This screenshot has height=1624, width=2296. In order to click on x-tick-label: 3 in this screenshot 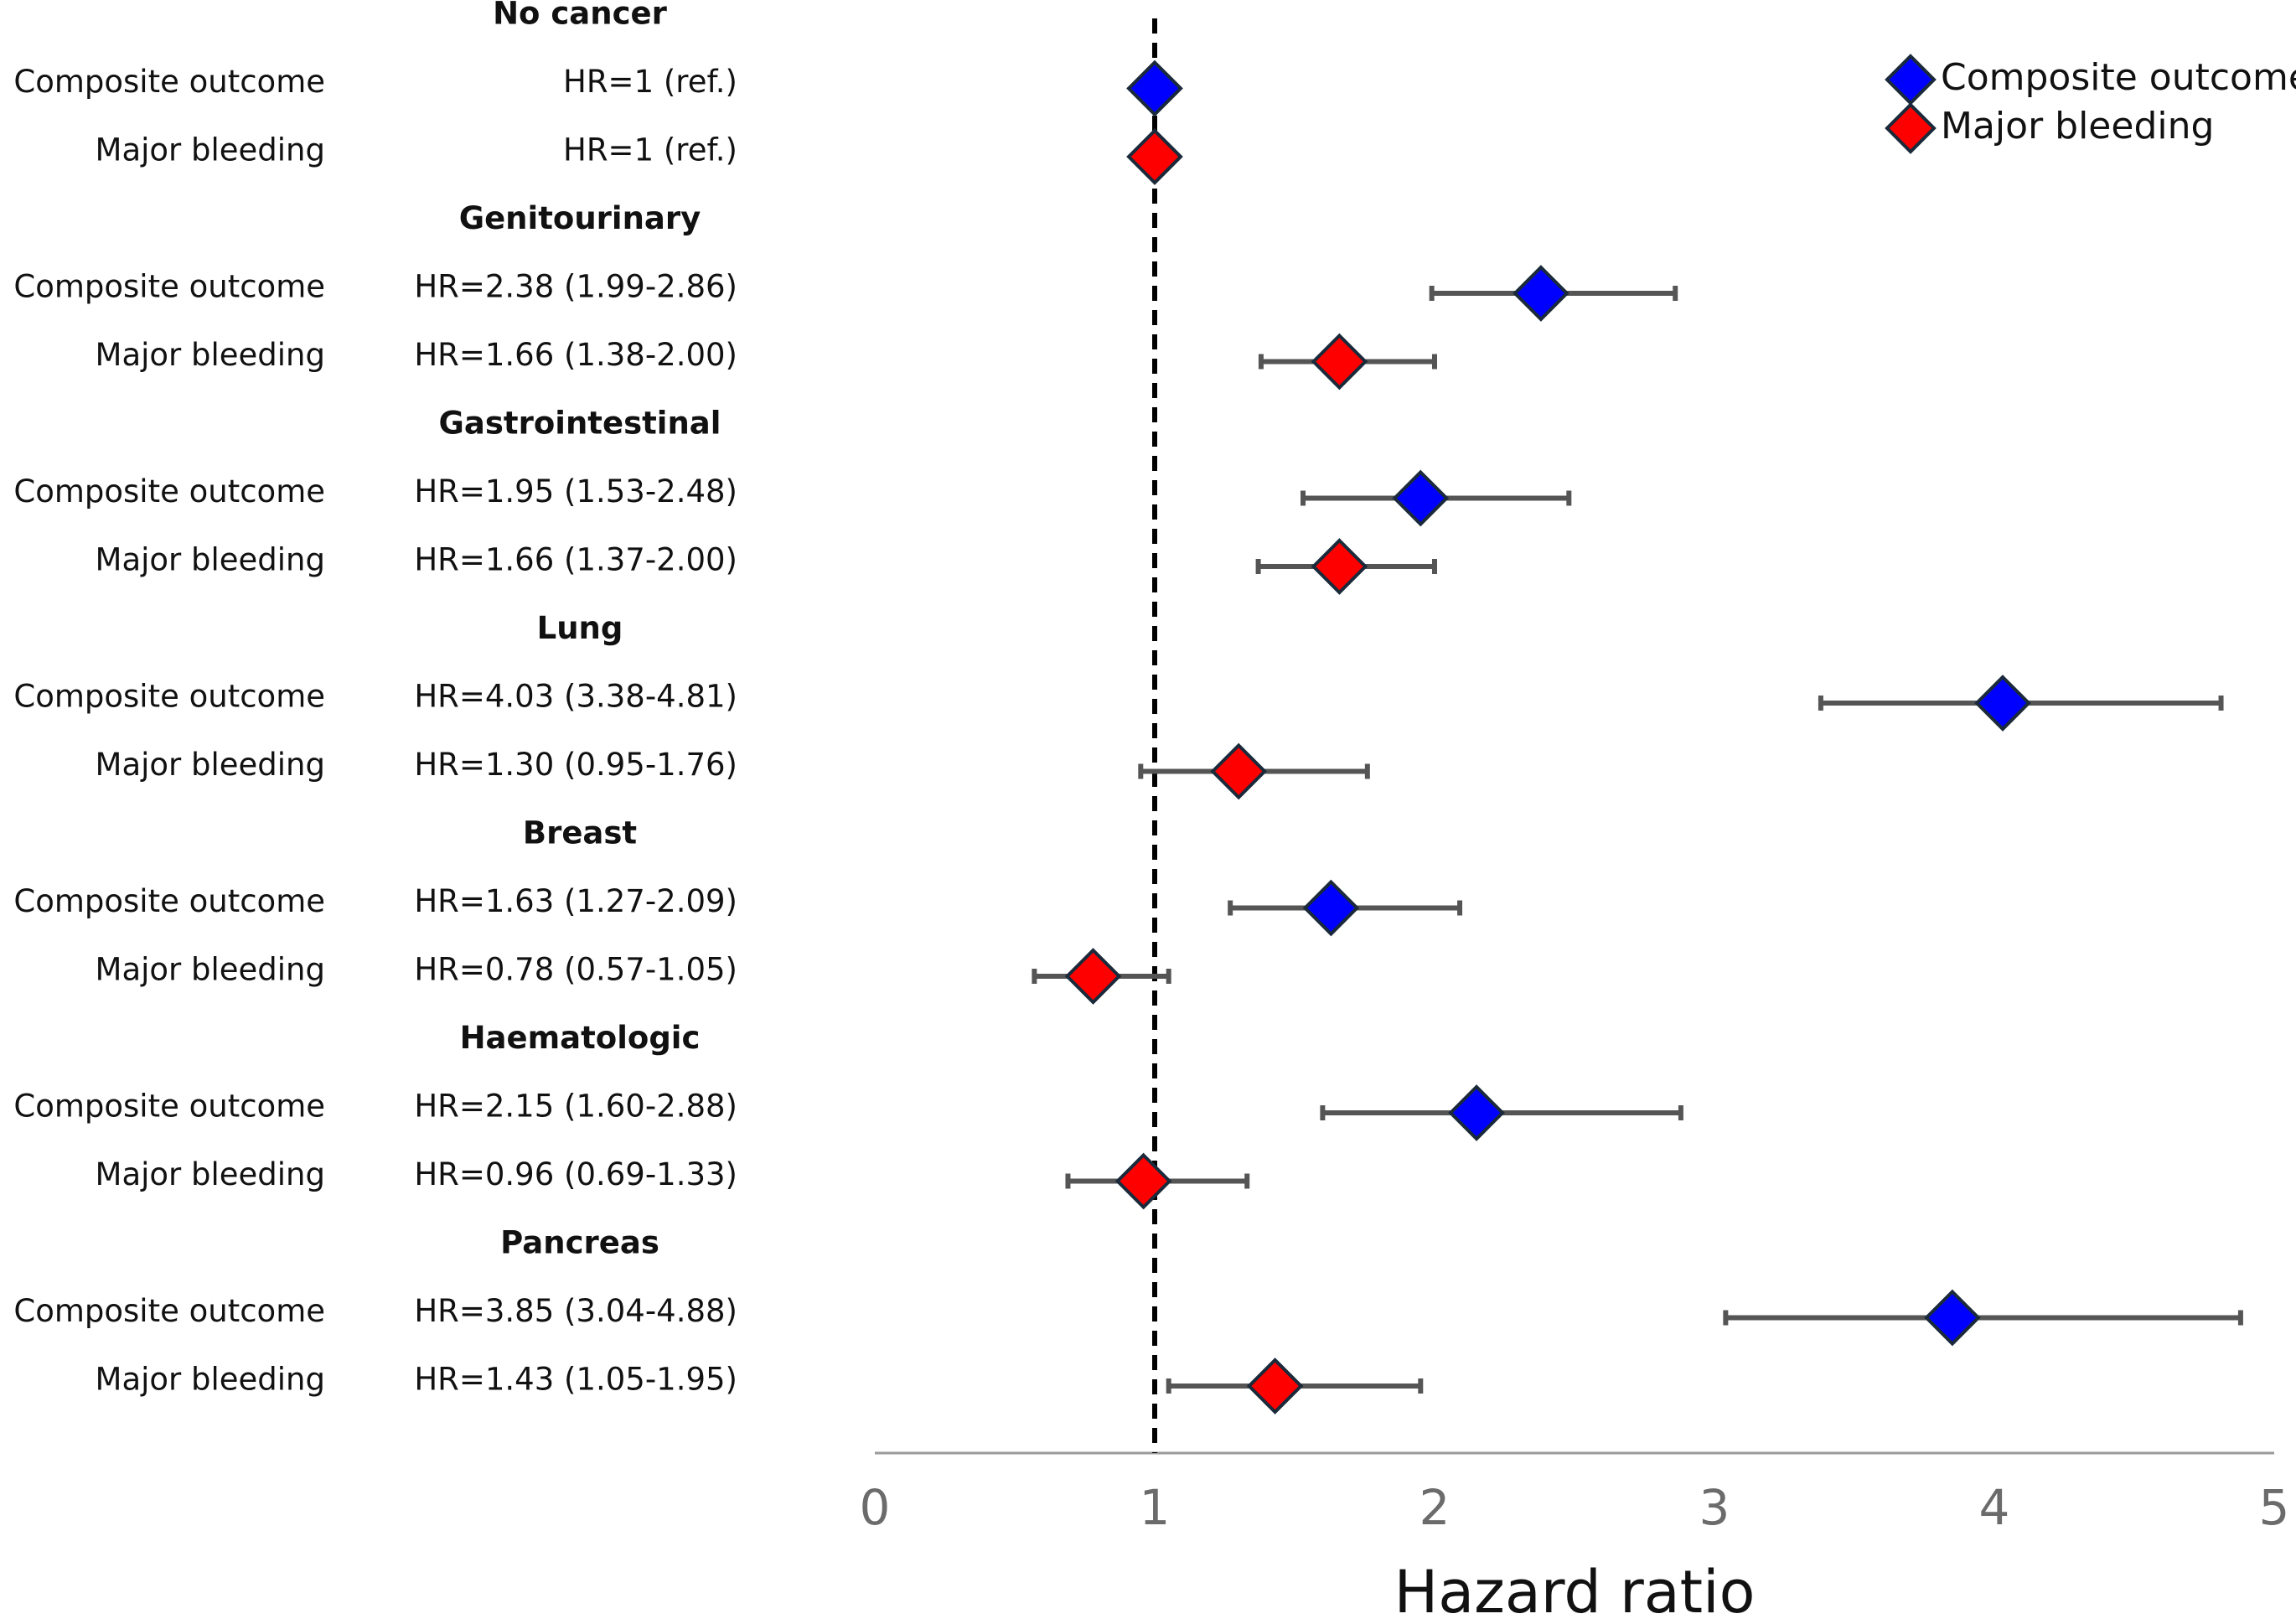, I will do `click(1715, 1507)`.